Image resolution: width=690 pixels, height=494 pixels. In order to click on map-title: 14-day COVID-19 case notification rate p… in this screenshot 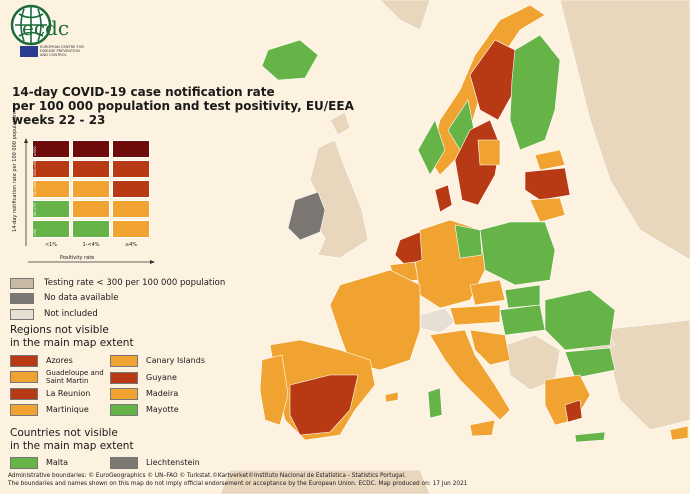, I will do `click(183, 106)`.